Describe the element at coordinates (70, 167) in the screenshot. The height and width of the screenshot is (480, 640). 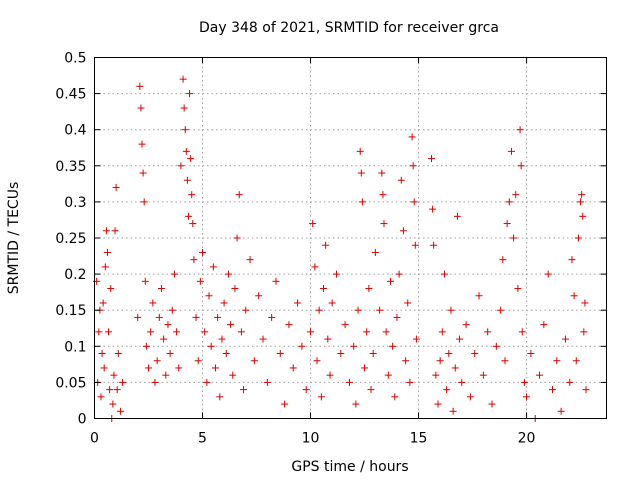
I see `y-tick-label: 0.35` at that location.